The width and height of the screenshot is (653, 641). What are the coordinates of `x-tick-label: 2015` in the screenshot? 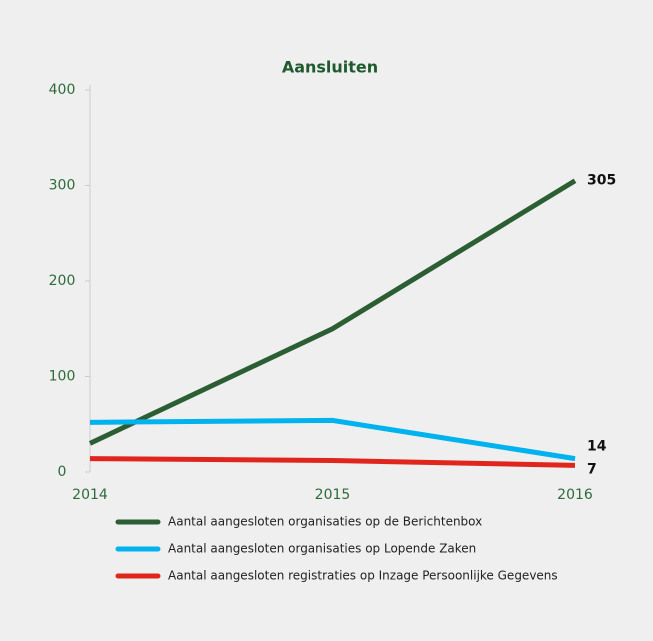 It's located at (333, 495).